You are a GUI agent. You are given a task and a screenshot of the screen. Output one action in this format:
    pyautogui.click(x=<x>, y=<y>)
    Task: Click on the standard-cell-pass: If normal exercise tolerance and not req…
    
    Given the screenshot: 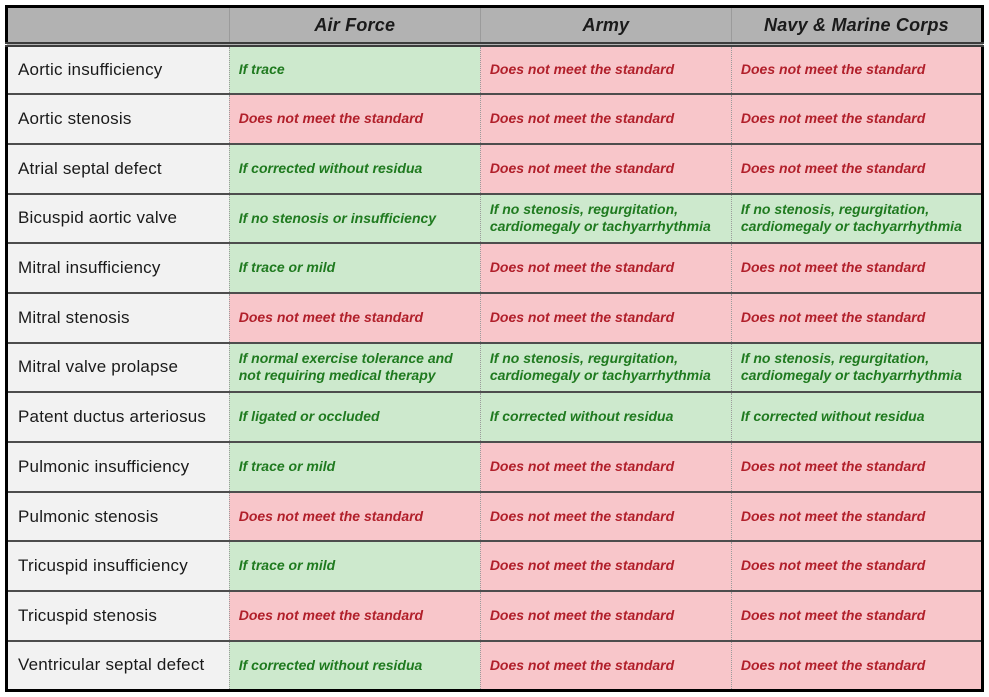 What is the action you would take?
    pyautogui.click(x=354, y=367)
    